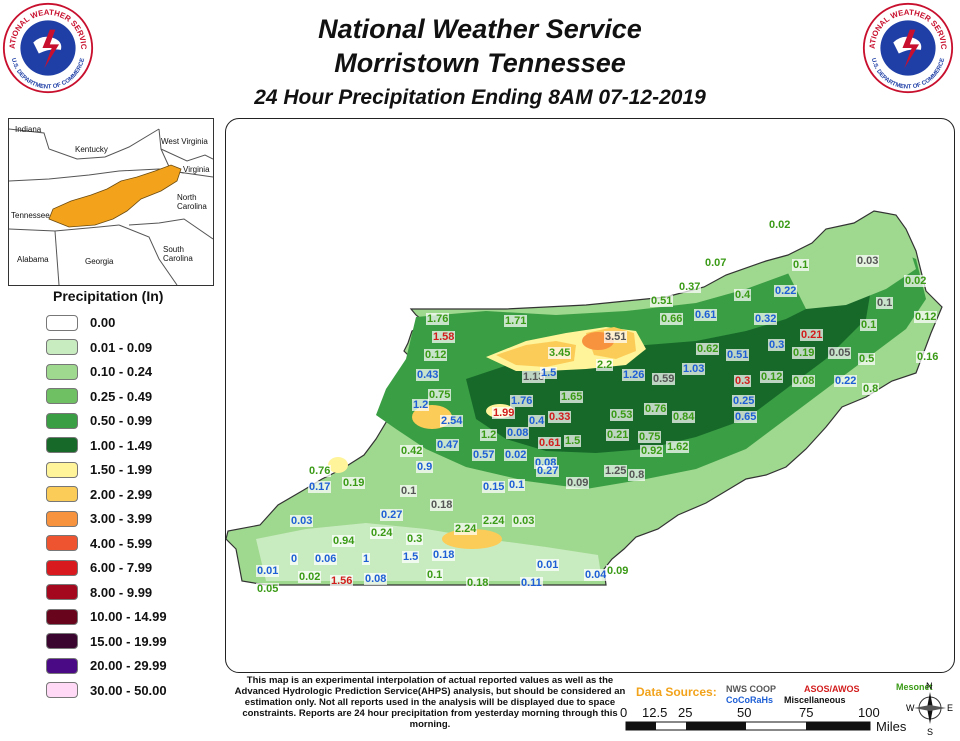  What do you see at coordinates (444, 337) in the screenshot?
I see `precip-observation: 1.58` at bounding box center [444, 337].